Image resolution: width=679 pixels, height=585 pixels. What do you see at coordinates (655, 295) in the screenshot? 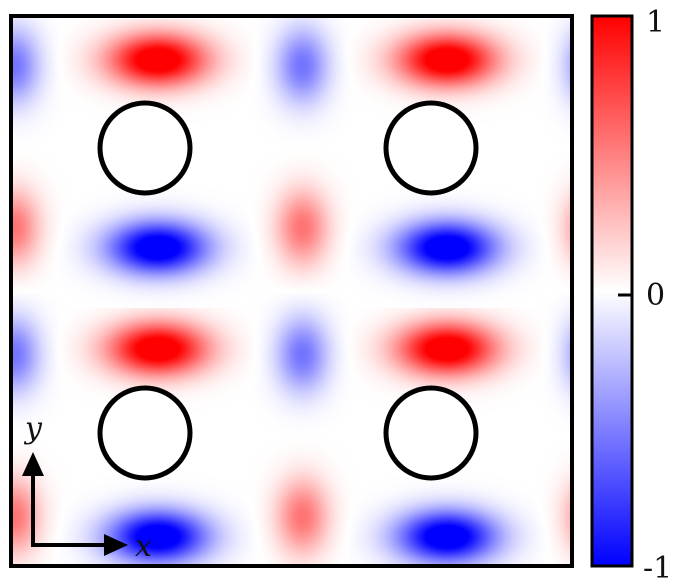
I see `colorbar-tick-zero: 0` at bounding box center [655, 295].